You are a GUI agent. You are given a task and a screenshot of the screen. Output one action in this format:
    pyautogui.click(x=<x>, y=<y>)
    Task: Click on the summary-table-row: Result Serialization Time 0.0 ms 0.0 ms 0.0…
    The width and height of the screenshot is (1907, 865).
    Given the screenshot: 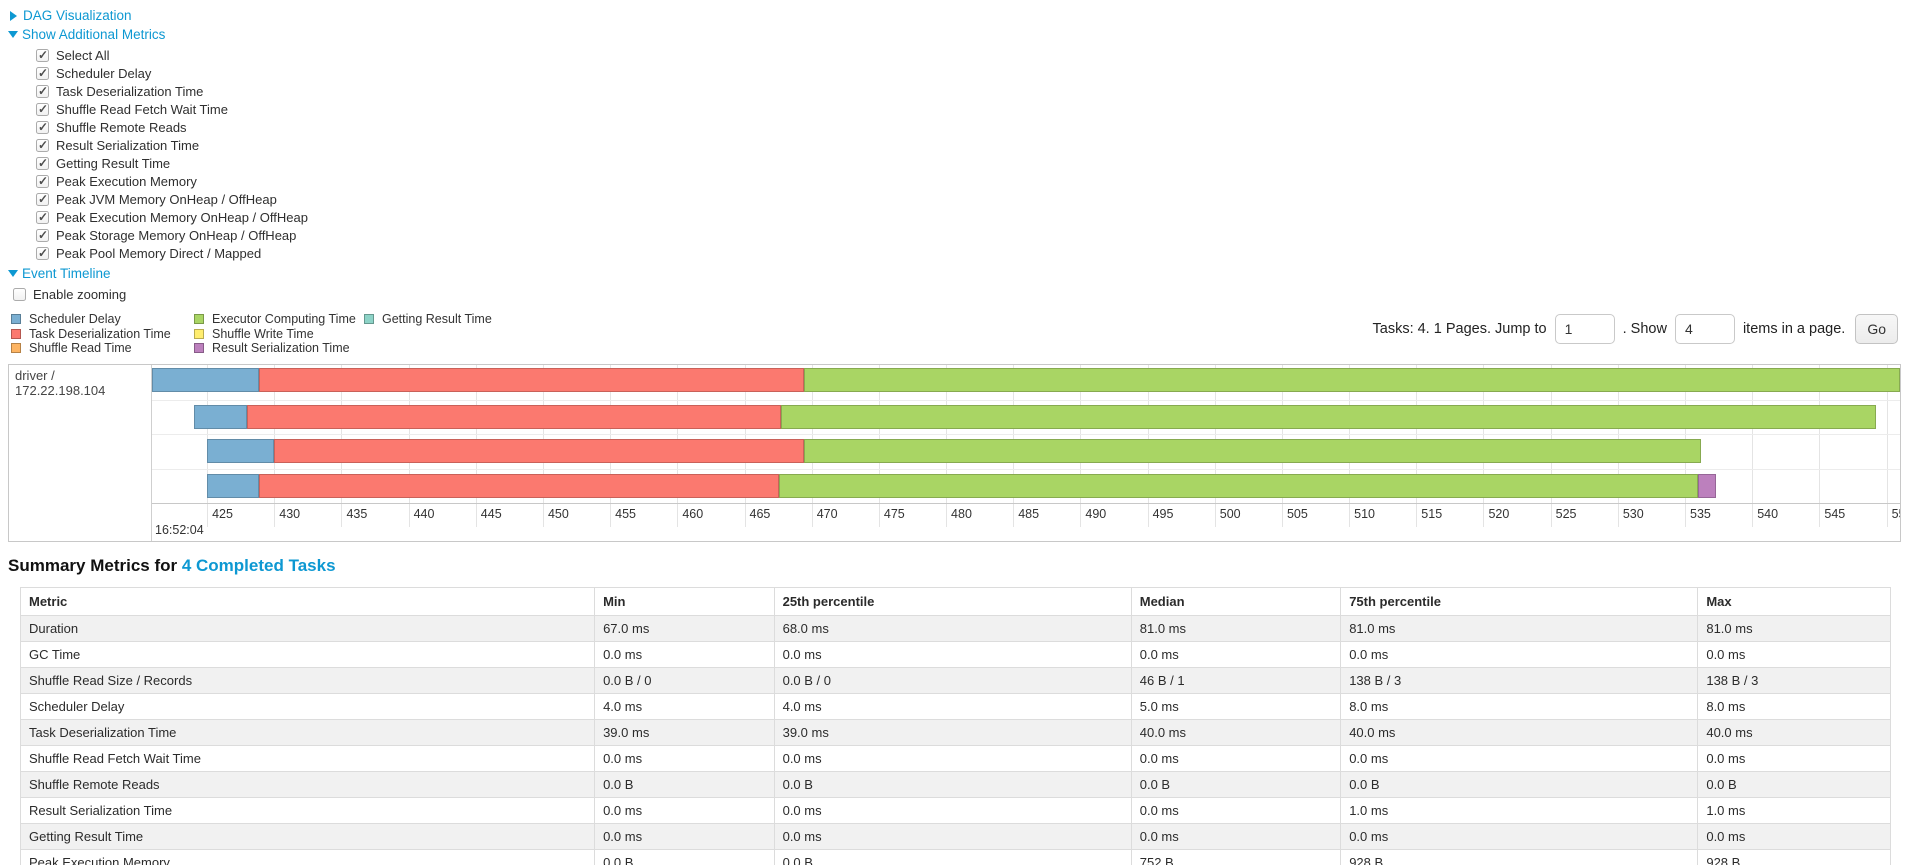 What is the action you would take?
    pyautogui.click(x=955, y=810)
    